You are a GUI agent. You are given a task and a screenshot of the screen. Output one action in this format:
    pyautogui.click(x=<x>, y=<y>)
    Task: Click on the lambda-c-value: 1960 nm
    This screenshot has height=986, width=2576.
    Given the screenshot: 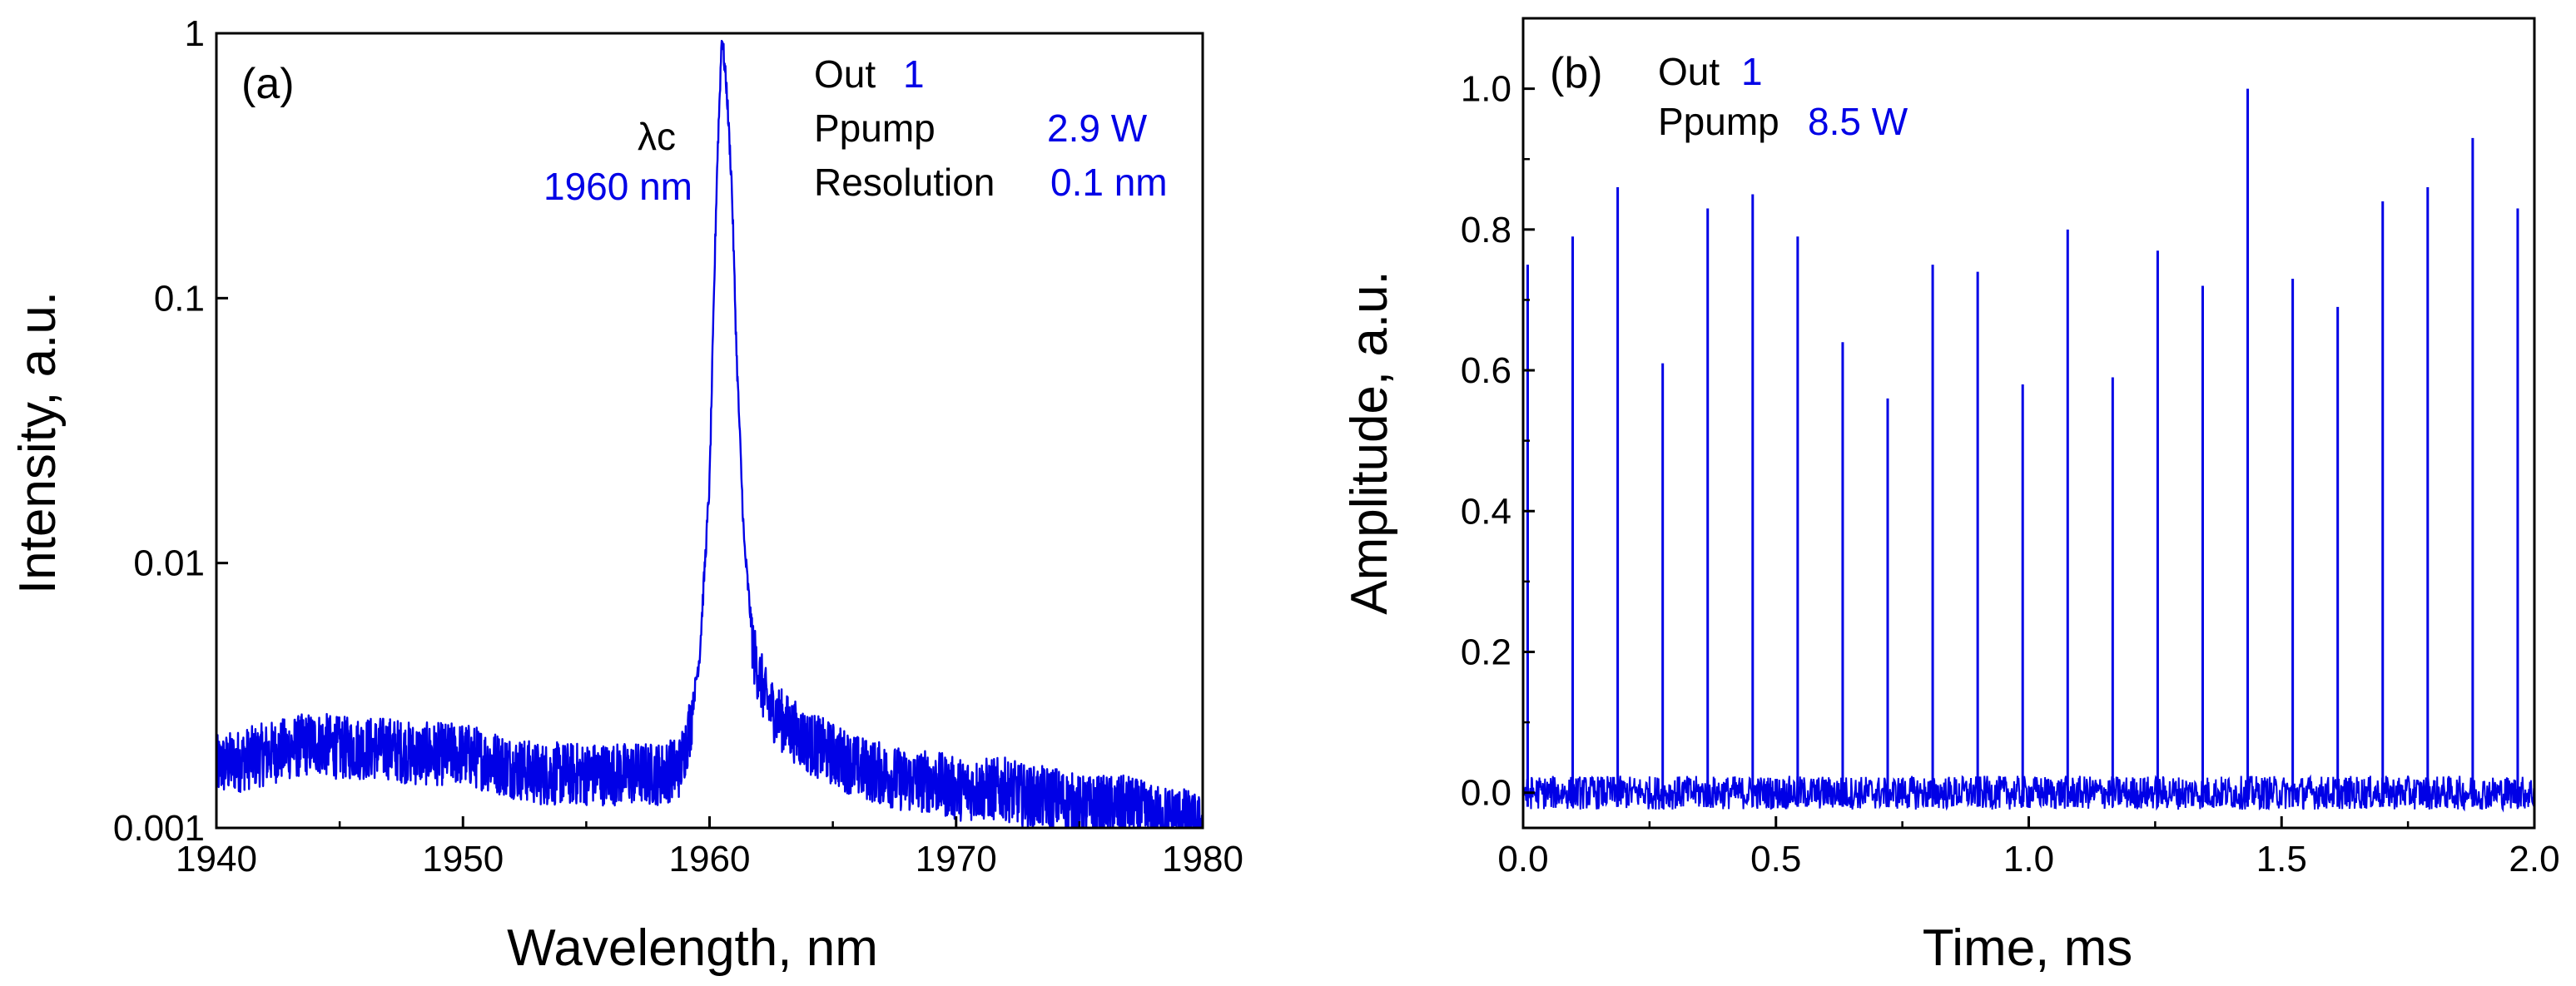 What is the action you would take?
    pyautogui.click(x=617, y=186)
    